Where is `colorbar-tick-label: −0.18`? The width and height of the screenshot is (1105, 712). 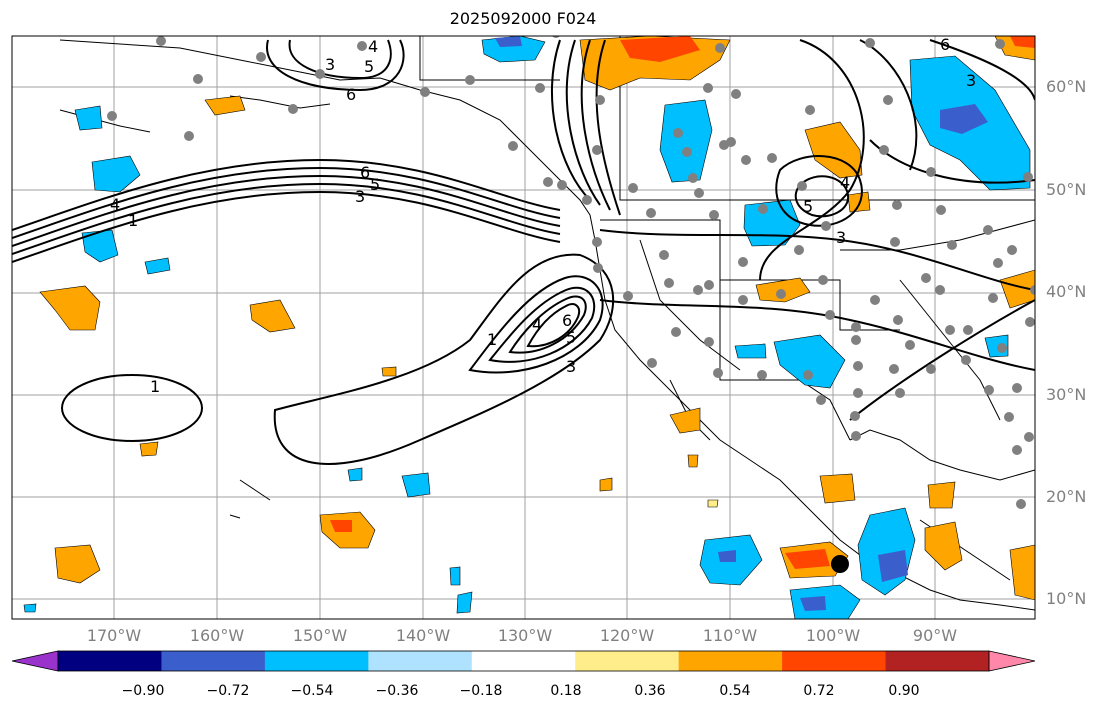 colorbar-tick-label: −0.18 is located at coordinates (481, 691).